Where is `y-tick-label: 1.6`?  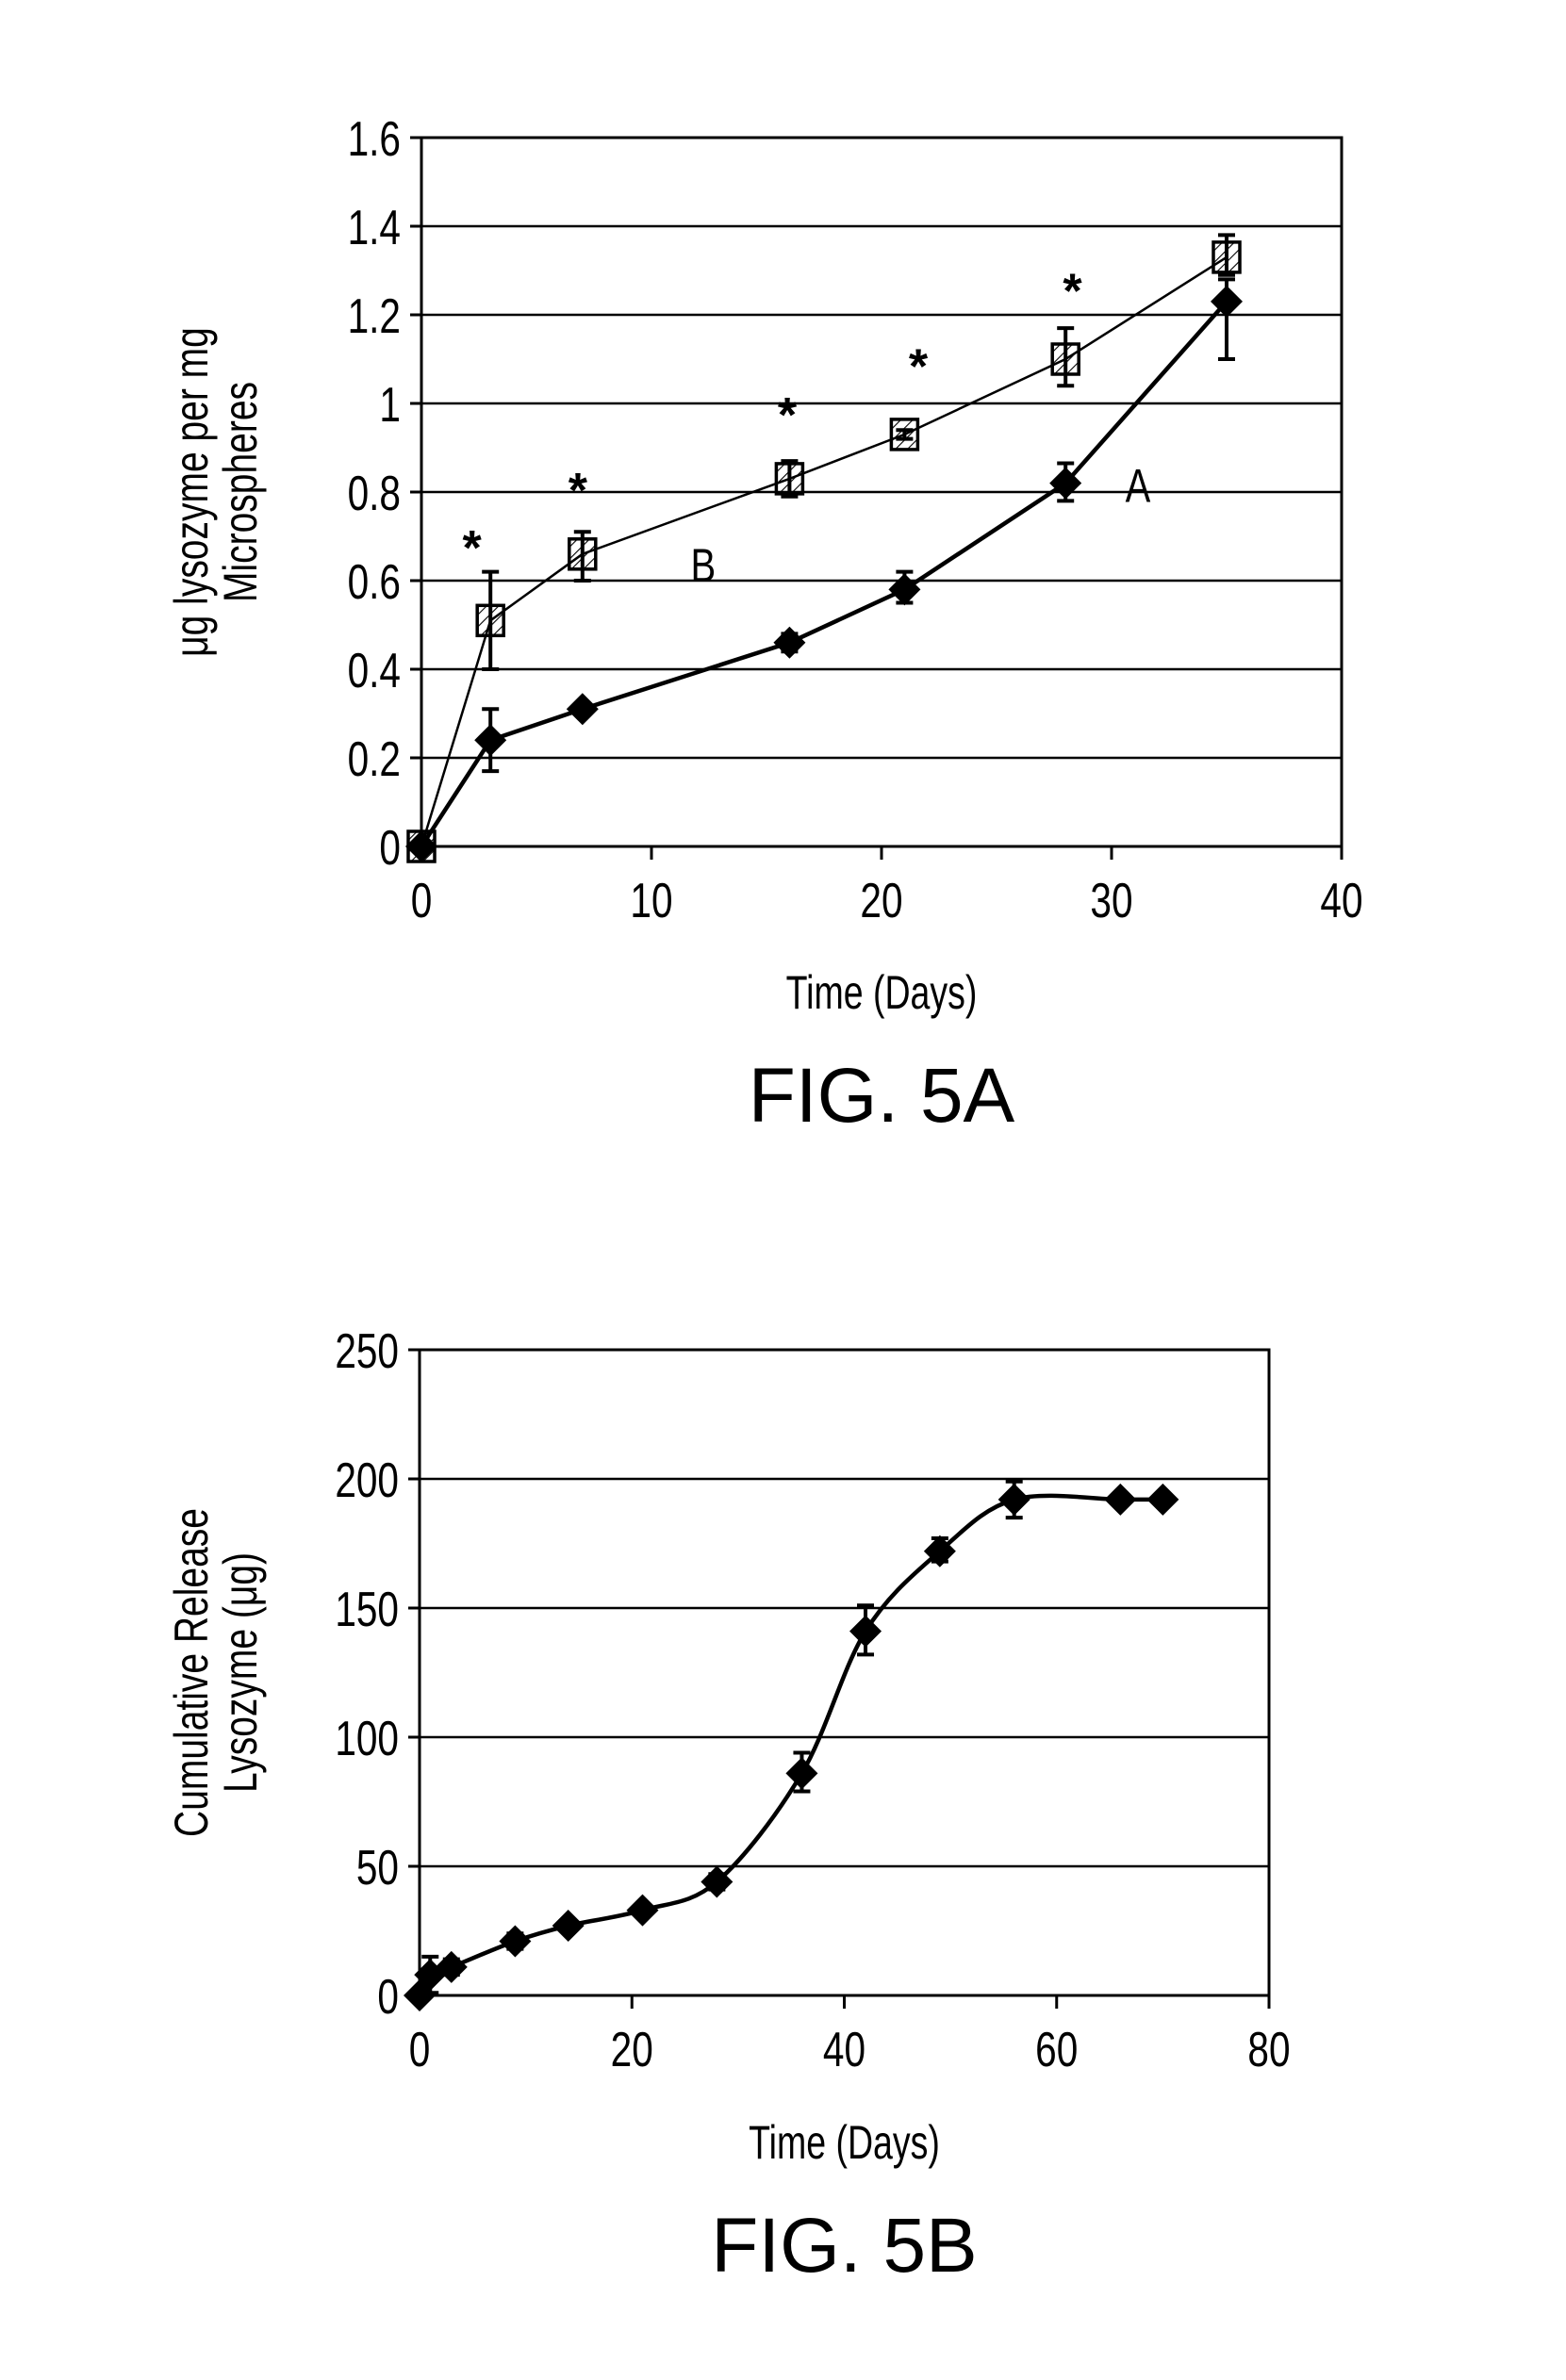
y-tick-label: 1.6 is located at coordinates (374, 138).